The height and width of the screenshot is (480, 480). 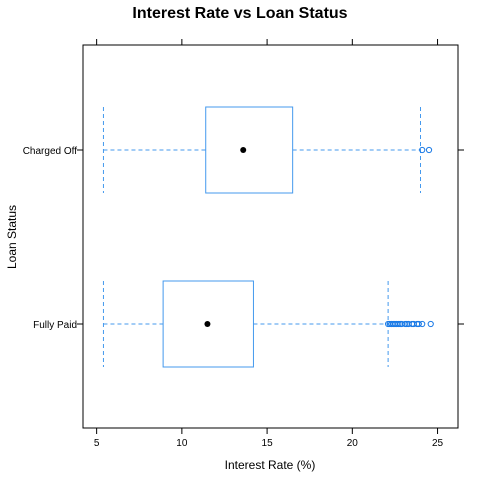 What do you see at coordinates (268, 443) in the screenshot?
I see `x-tick-label: 15` at bounding box center [268, 443].